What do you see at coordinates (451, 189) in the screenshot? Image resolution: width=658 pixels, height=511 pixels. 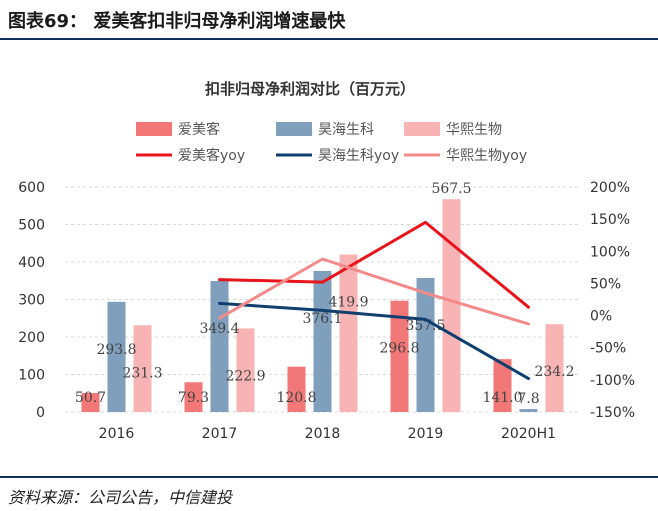 I see `data-label-华熙生物: 567.5` at bounding box center [451, 189].